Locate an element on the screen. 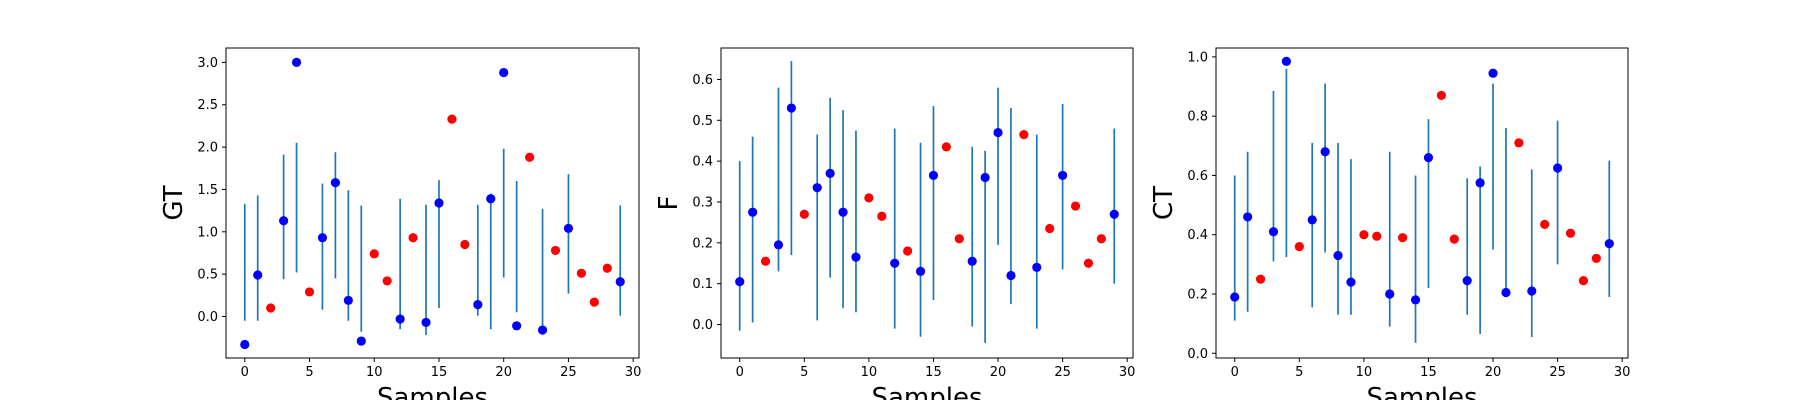 The width and height of the screenshot is (1800, 400). y-tick-label: 1.5 is located at coordinates (207, 190).